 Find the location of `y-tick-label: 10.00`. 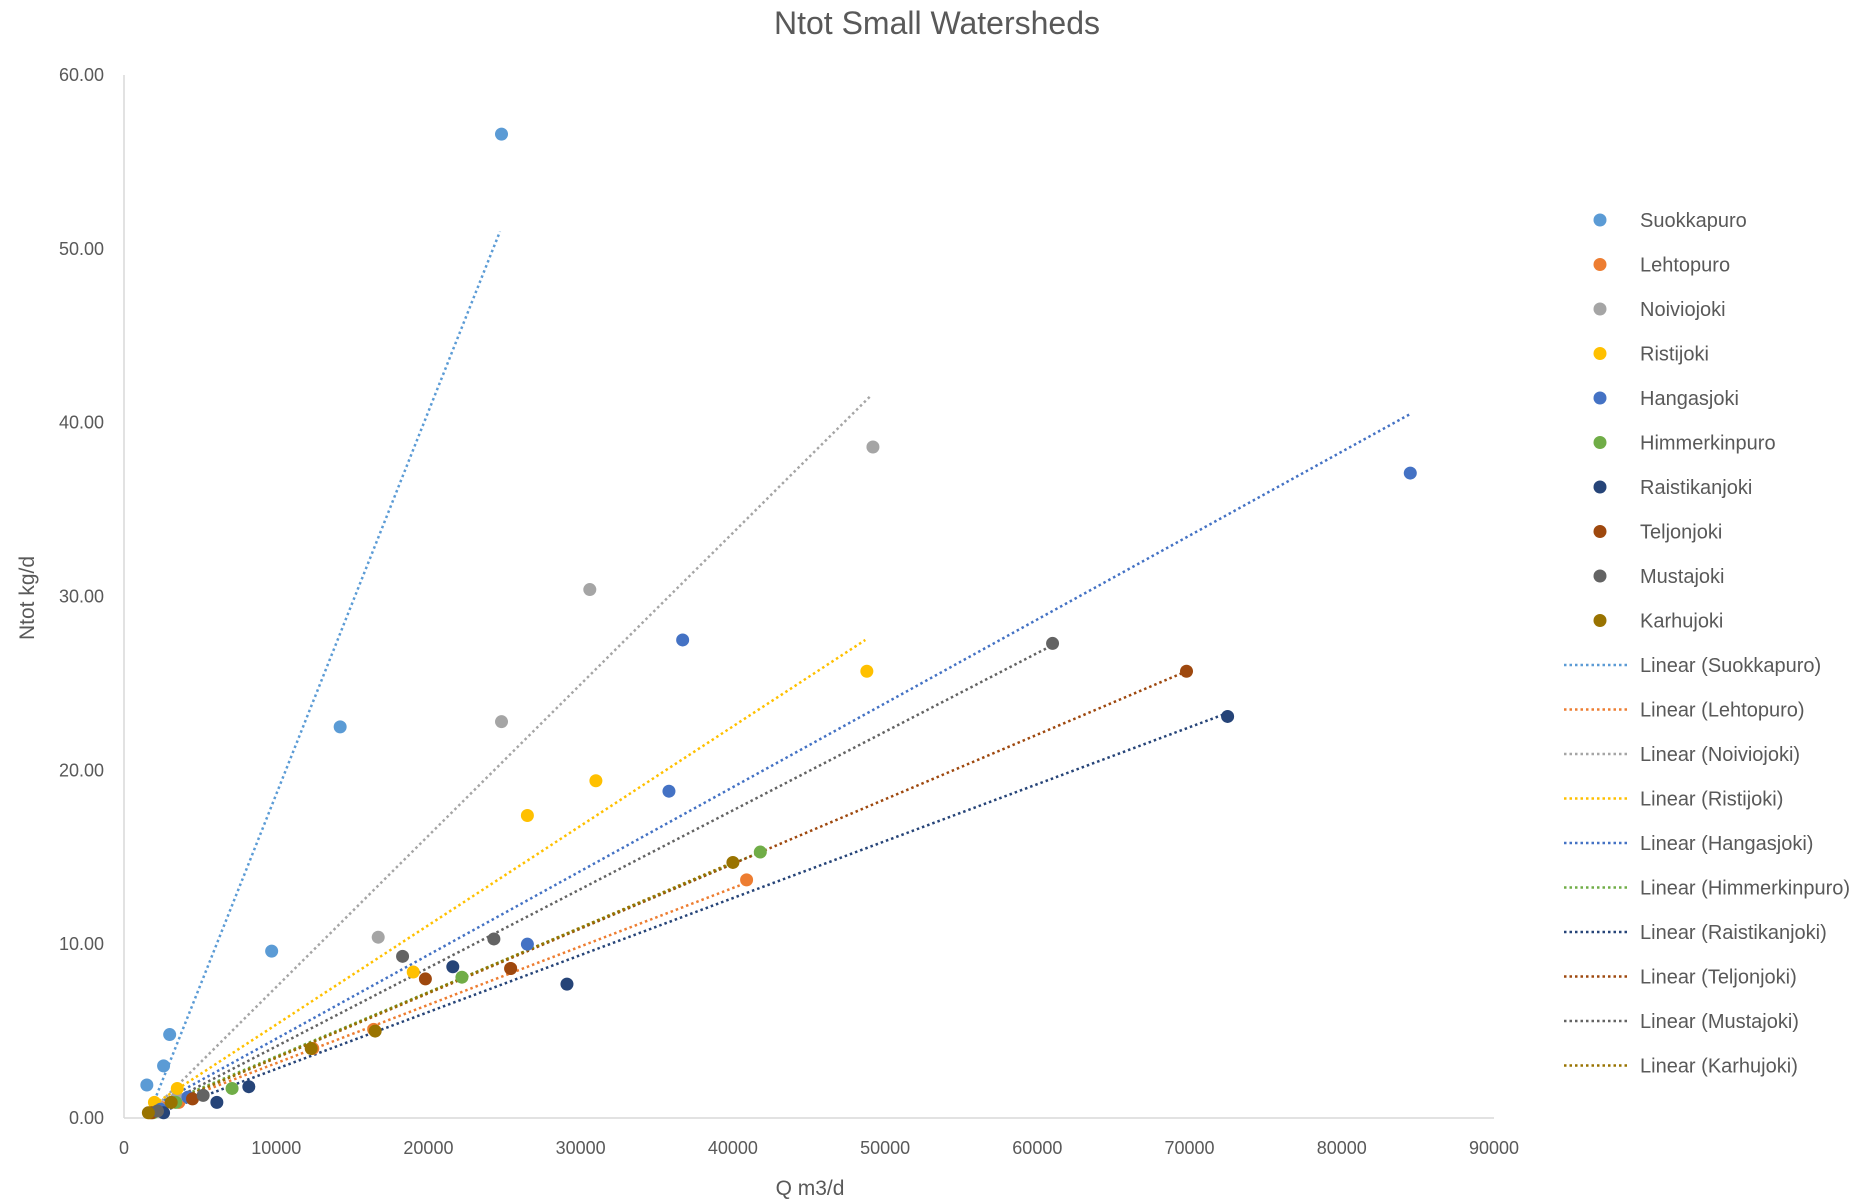

y-tick-label: 10.00 is located at coordinates (81, 944).